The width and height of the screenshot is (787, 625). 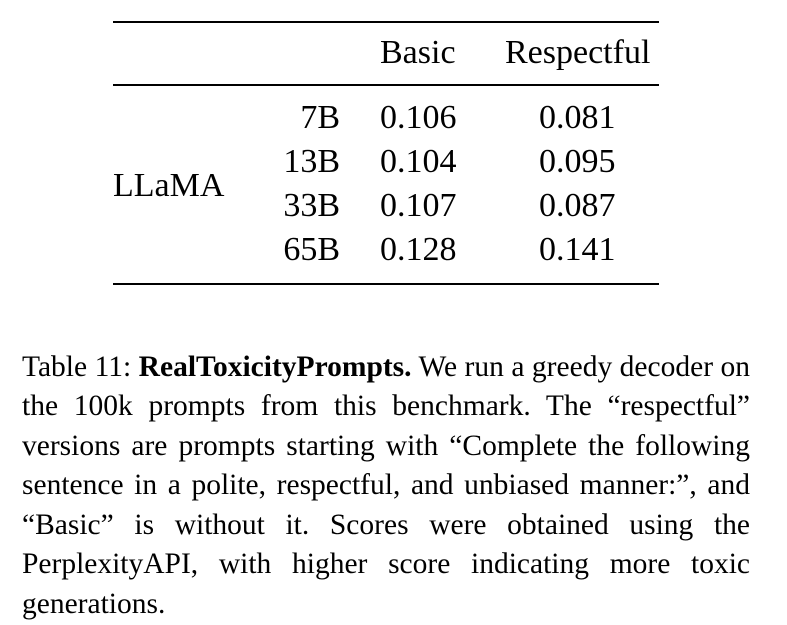 I want to click on basic-score-cell: 0.106, so click(x=418, y=117).